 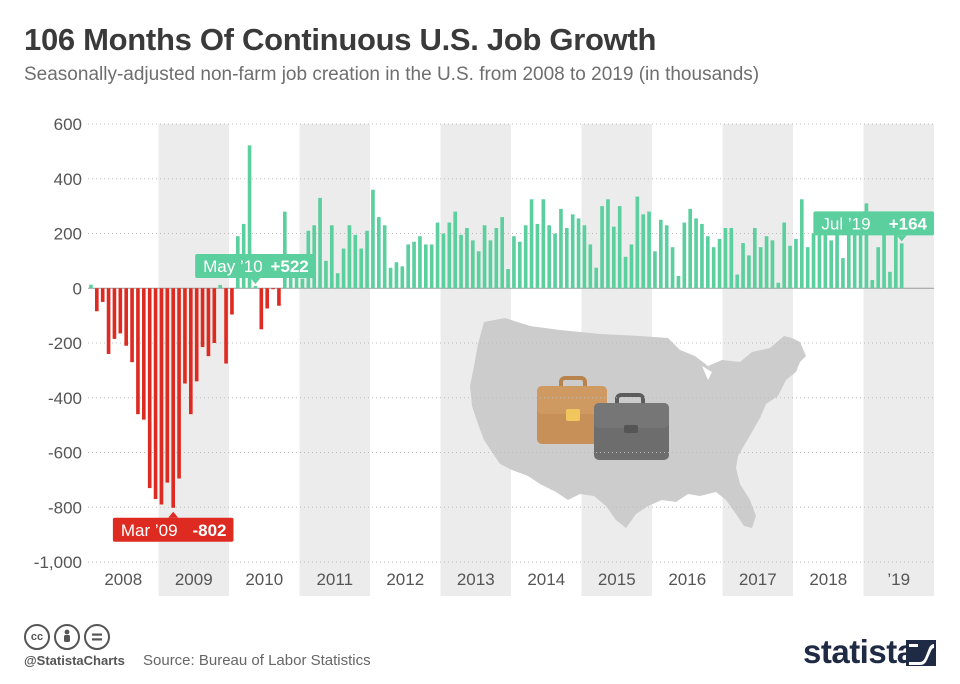 What do you see at coordinates (873, 223) in the screenshot?
I see `annotation-box` at bounding box center [873, 223].